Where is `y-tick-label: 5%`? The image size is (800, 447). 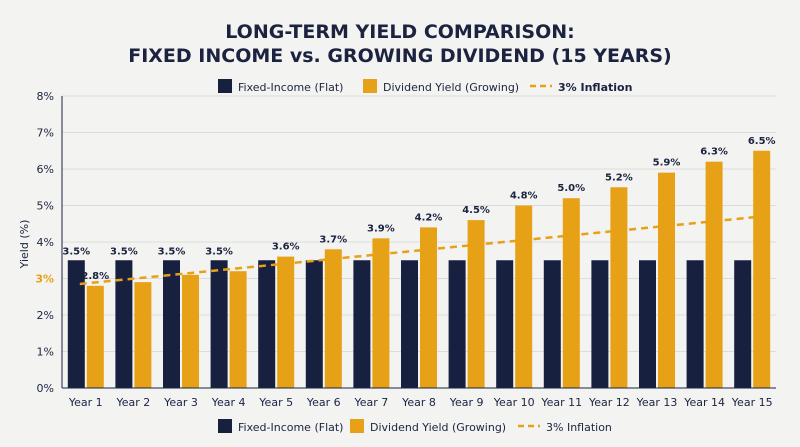 y-tick-label: 5% is located at coordinates (45, 206).